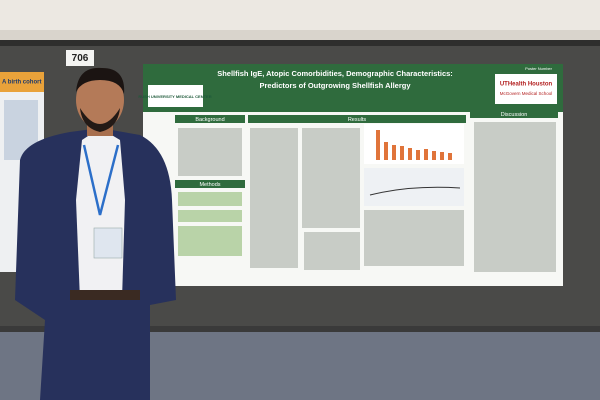  Describe the element at coordinates (539, 68) in the screenshot. I see `poster-number: Poster Number` at that location.